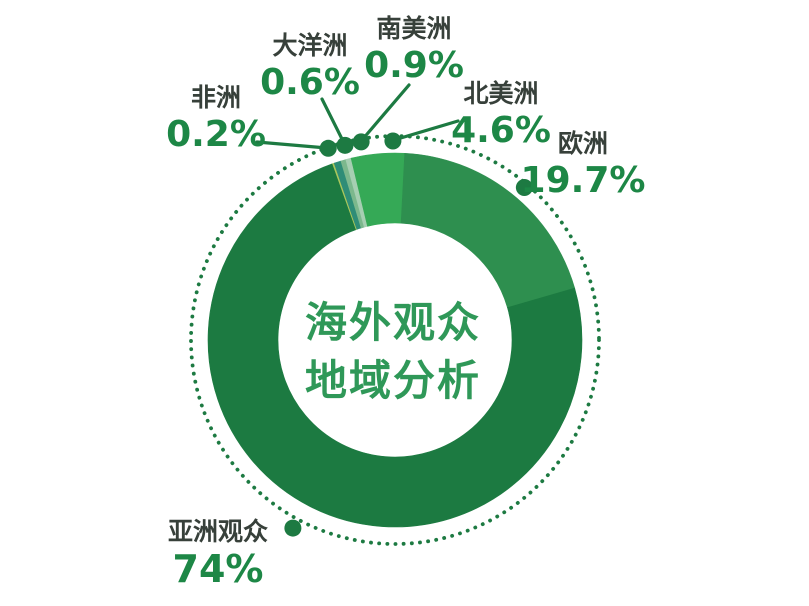  Describe the element at coordinates (501, 93) in the screenshot. I see `continent-name-north-america: 北美洲` at that location.